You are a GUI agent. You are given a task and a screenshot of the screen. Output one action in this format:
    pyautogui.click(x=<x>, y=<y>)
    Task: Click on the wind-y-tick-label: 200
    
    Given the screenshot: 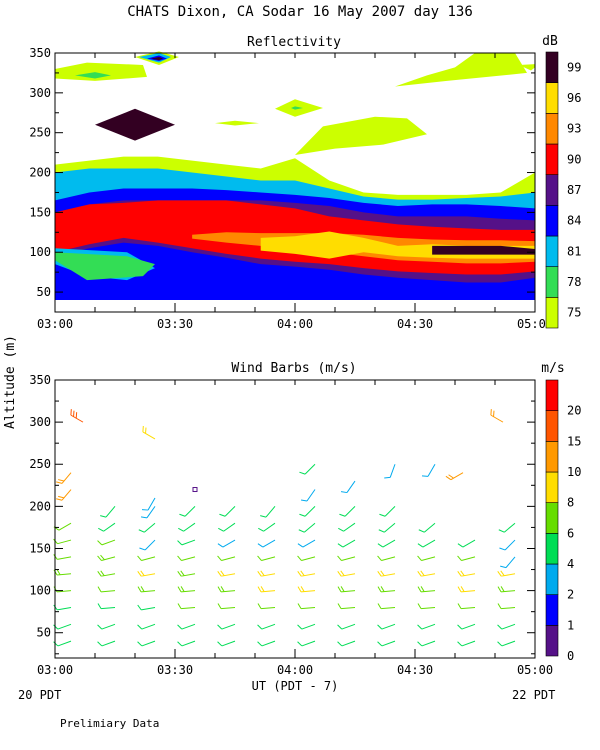 What is the action you would take?
    pyautogui.click(x=40, y=506)
    